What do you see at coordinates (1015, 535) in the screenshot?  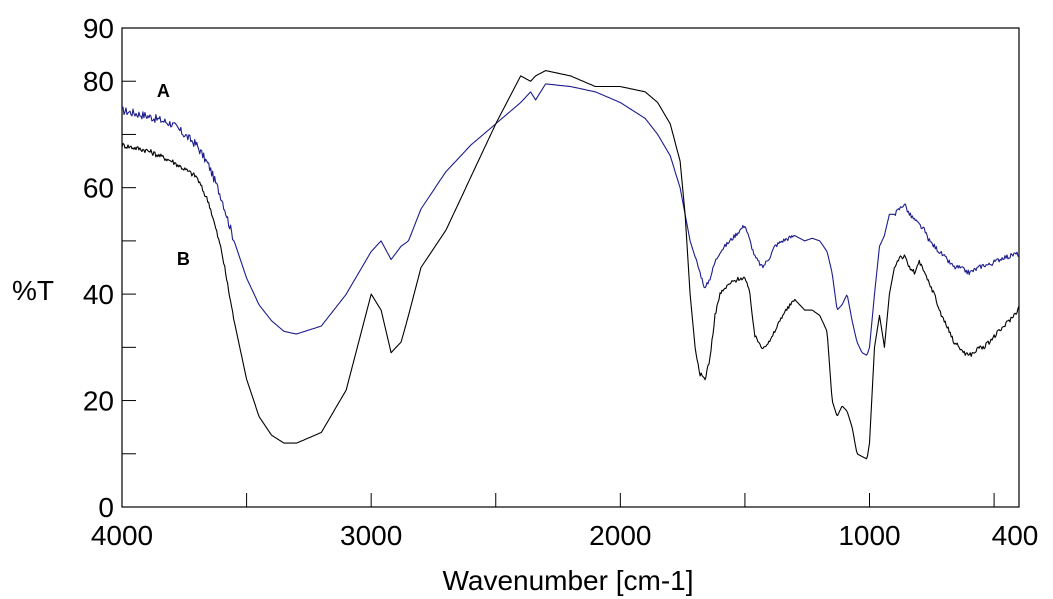 I see `x-tick-label: 400` at bounding box center [1015, 535].